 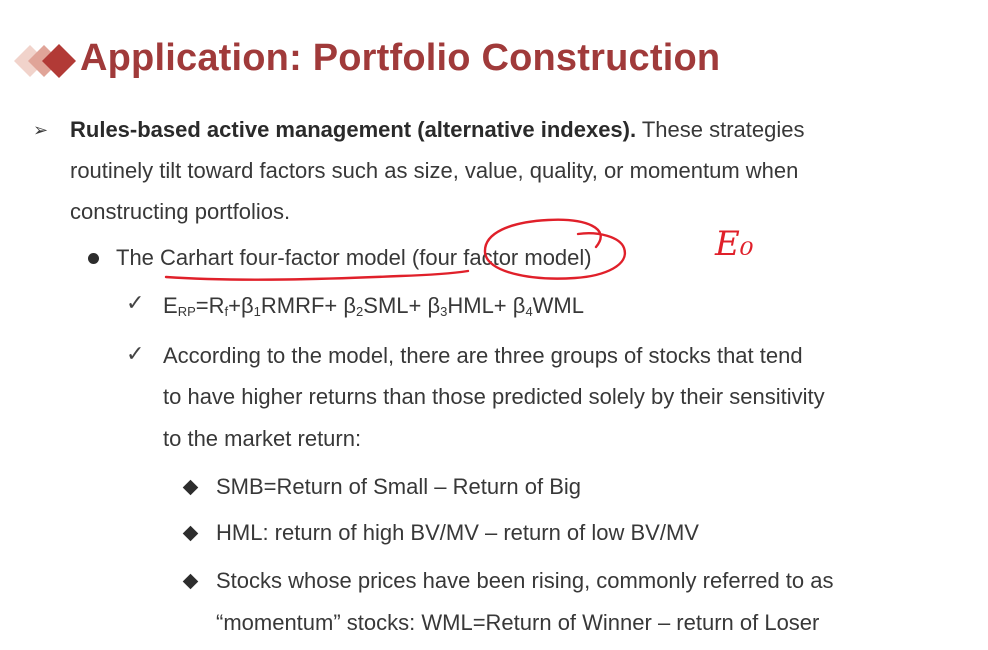 What do you see at coordinates (360, 311) in the screenshot?
I see `formula-s2: 2` at bounding box center [360, 311].